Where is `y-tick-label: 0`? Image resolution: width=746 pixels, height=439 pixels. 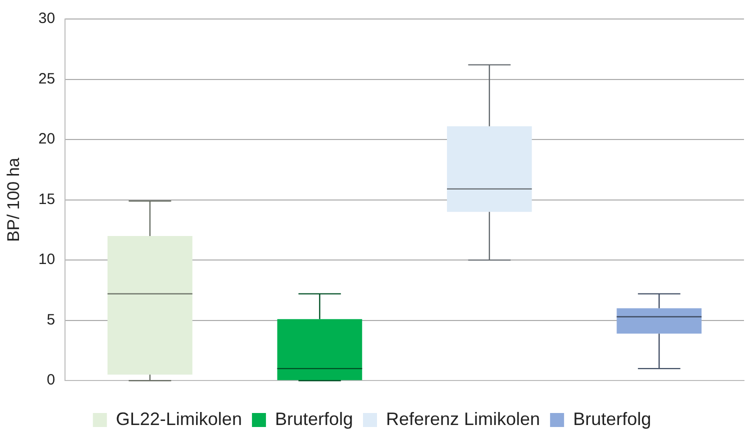
y-tick-label: 0 is located at coordinates (51, 380).